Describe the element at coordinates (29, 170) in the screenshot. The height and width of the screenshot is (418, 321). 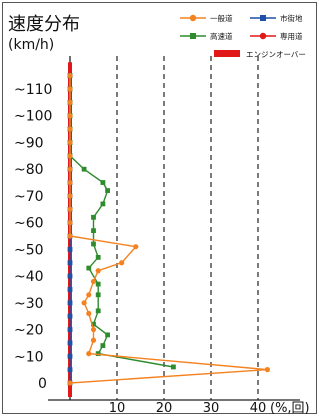
I see `y-tick-label: ~80` at that location.